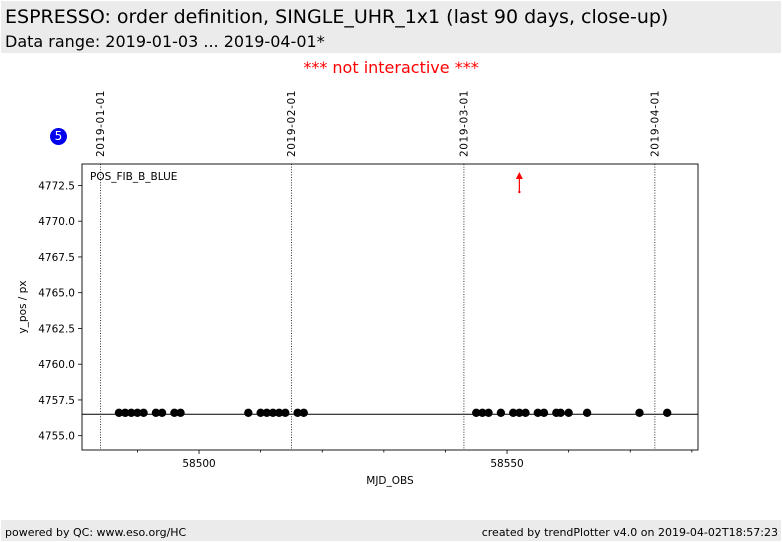 The width and height of the screenshot is (782, 542). Describe the element at coordinates (391, 67) in the screenshot. I see `not-interactive-notice: *** not interactive ***` at that location.